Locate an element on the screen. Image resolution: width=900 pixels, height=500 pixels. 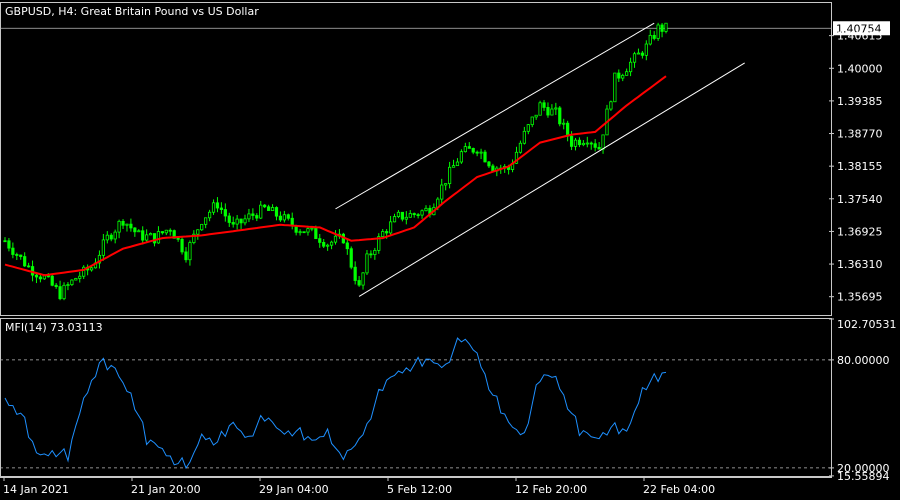
current-price-label: 1.40754 is located at coordinates (859, 28).